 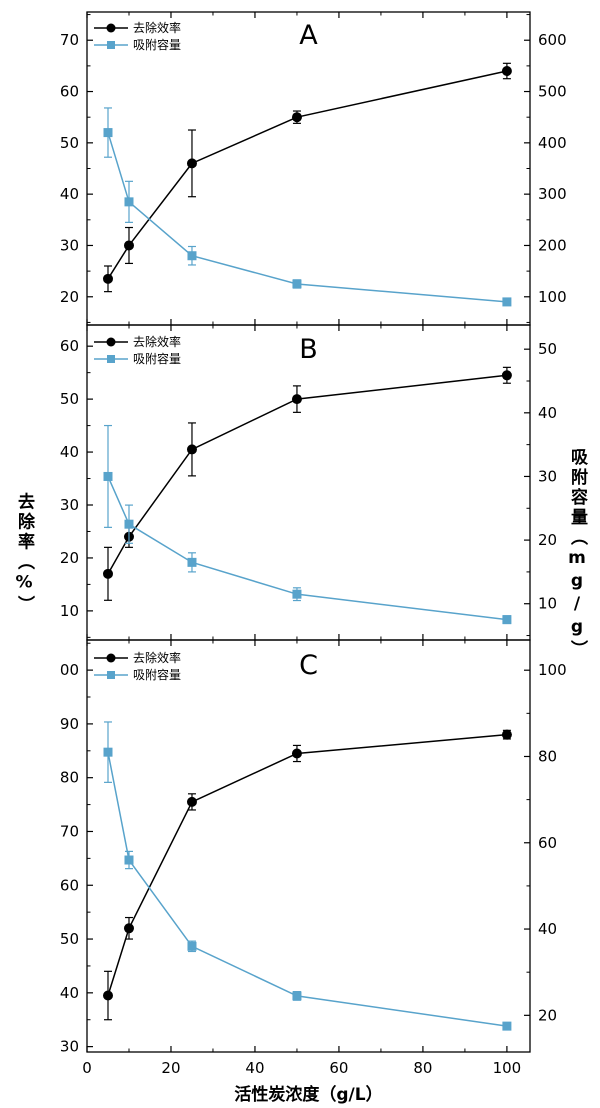 What do you see at coordinates (69, 611) in the screenshot?
I see `left-tick-label: 10` at bounding box center [69, 611].